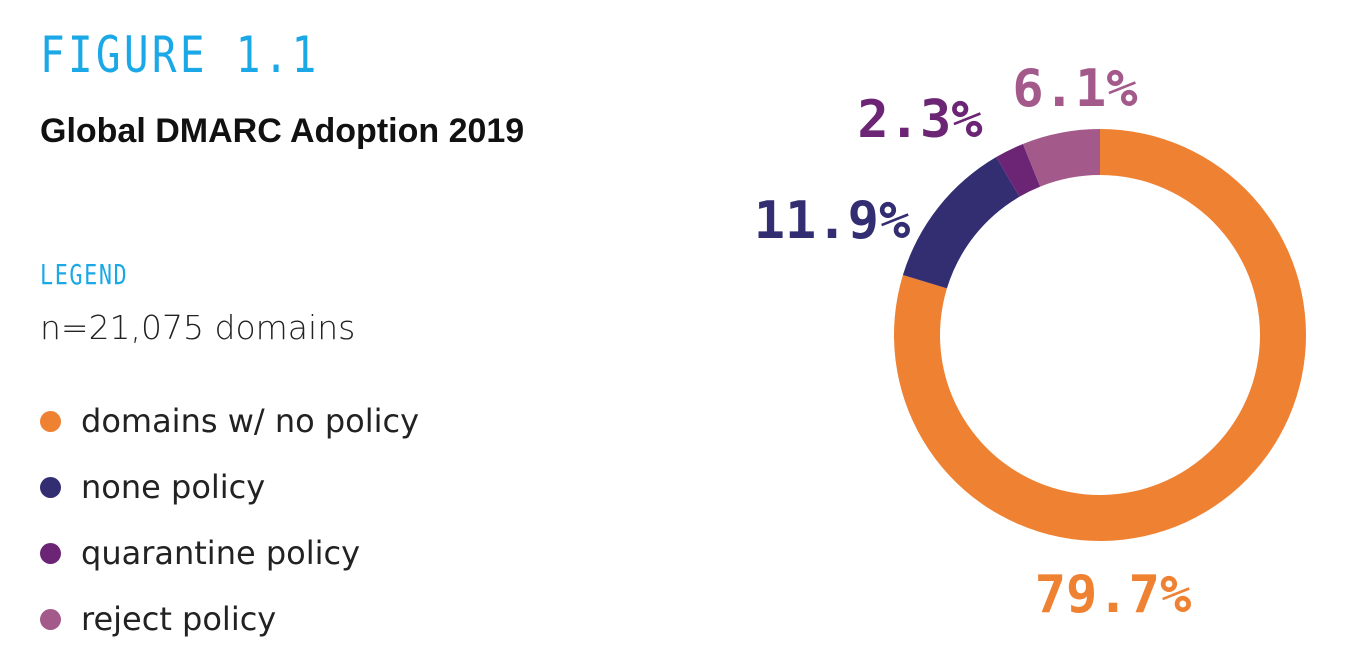 This screenshot has height=662, width=1346. Describe the element at coordinates (179, 619) in the screenshot. I see `legend-label: reject policy` at that location.